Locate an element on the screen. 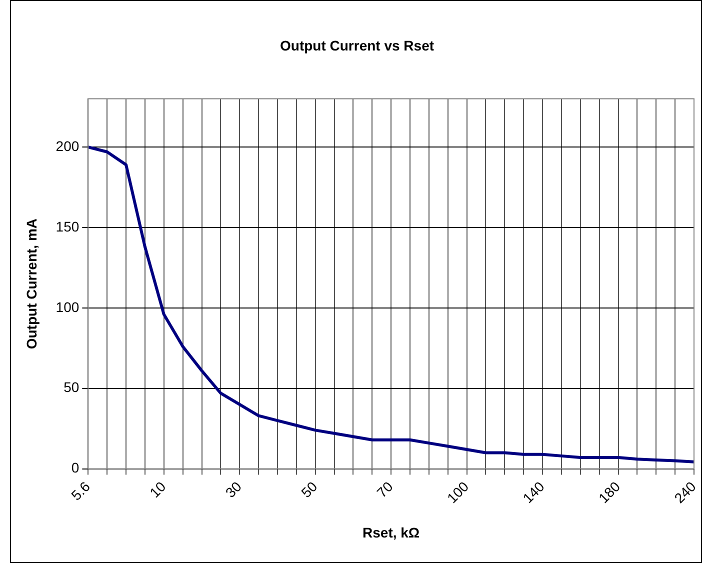 The height and width of the screenshot is (566, 712). chart-title: Output Current vs Rset is located at coordinates (357, 45).